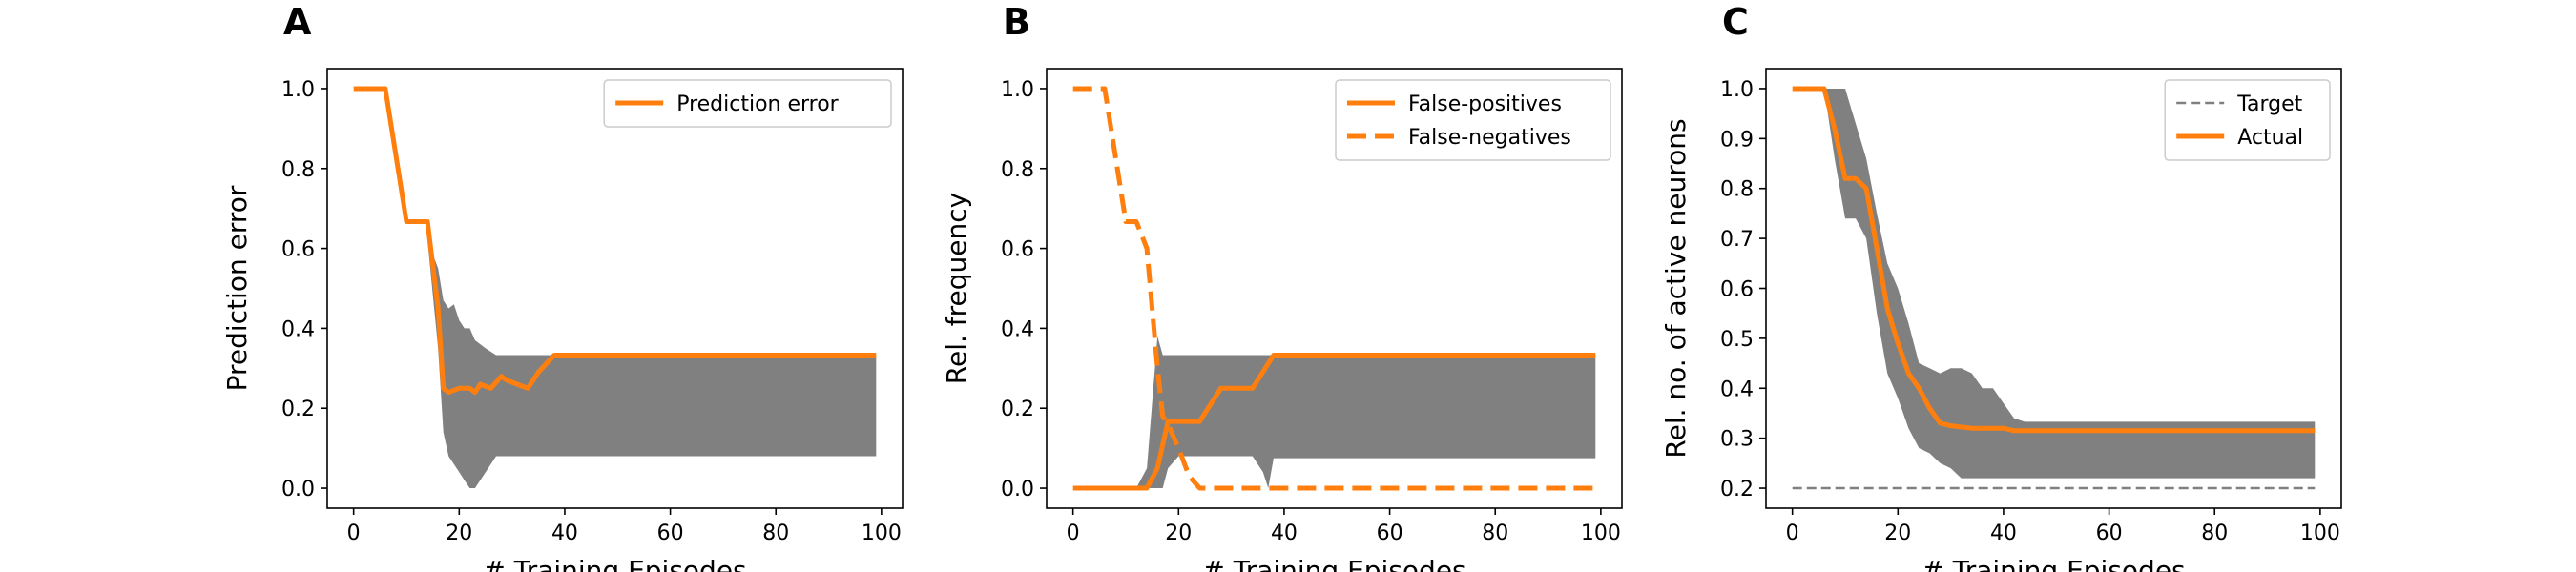  Describe the element at coordinates (2270, 138) in the screenshot. I see `legend-label: Actual` at that location.